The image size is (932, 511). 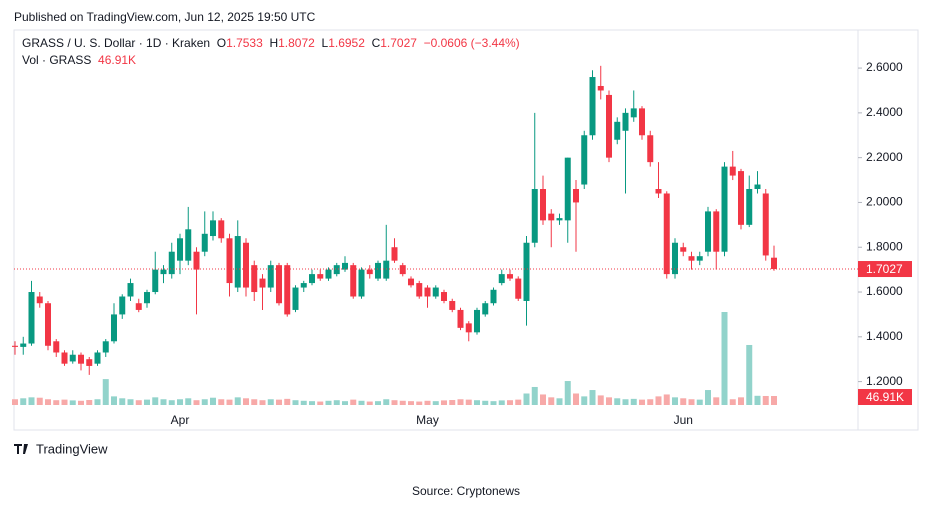 What do you see at coordinates (884, 381) in the screenshot?
I see `y-tick-label: 1.2000` at bounding box center [884, 381].